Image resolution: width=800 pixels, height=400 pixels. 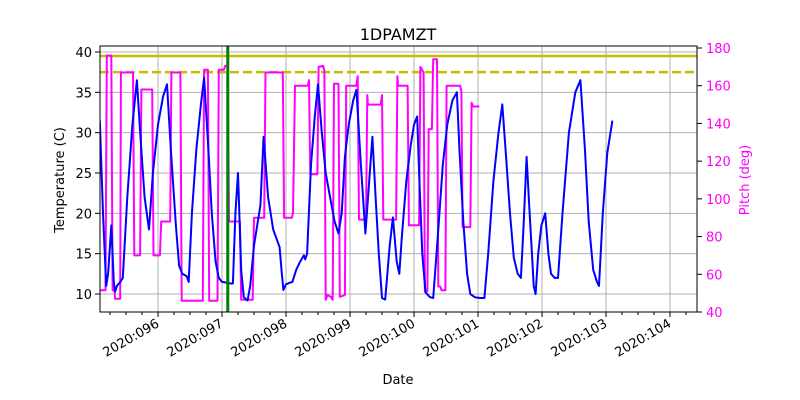 I want to click on y2-tick-label: 120, so click(x=718, y=162).